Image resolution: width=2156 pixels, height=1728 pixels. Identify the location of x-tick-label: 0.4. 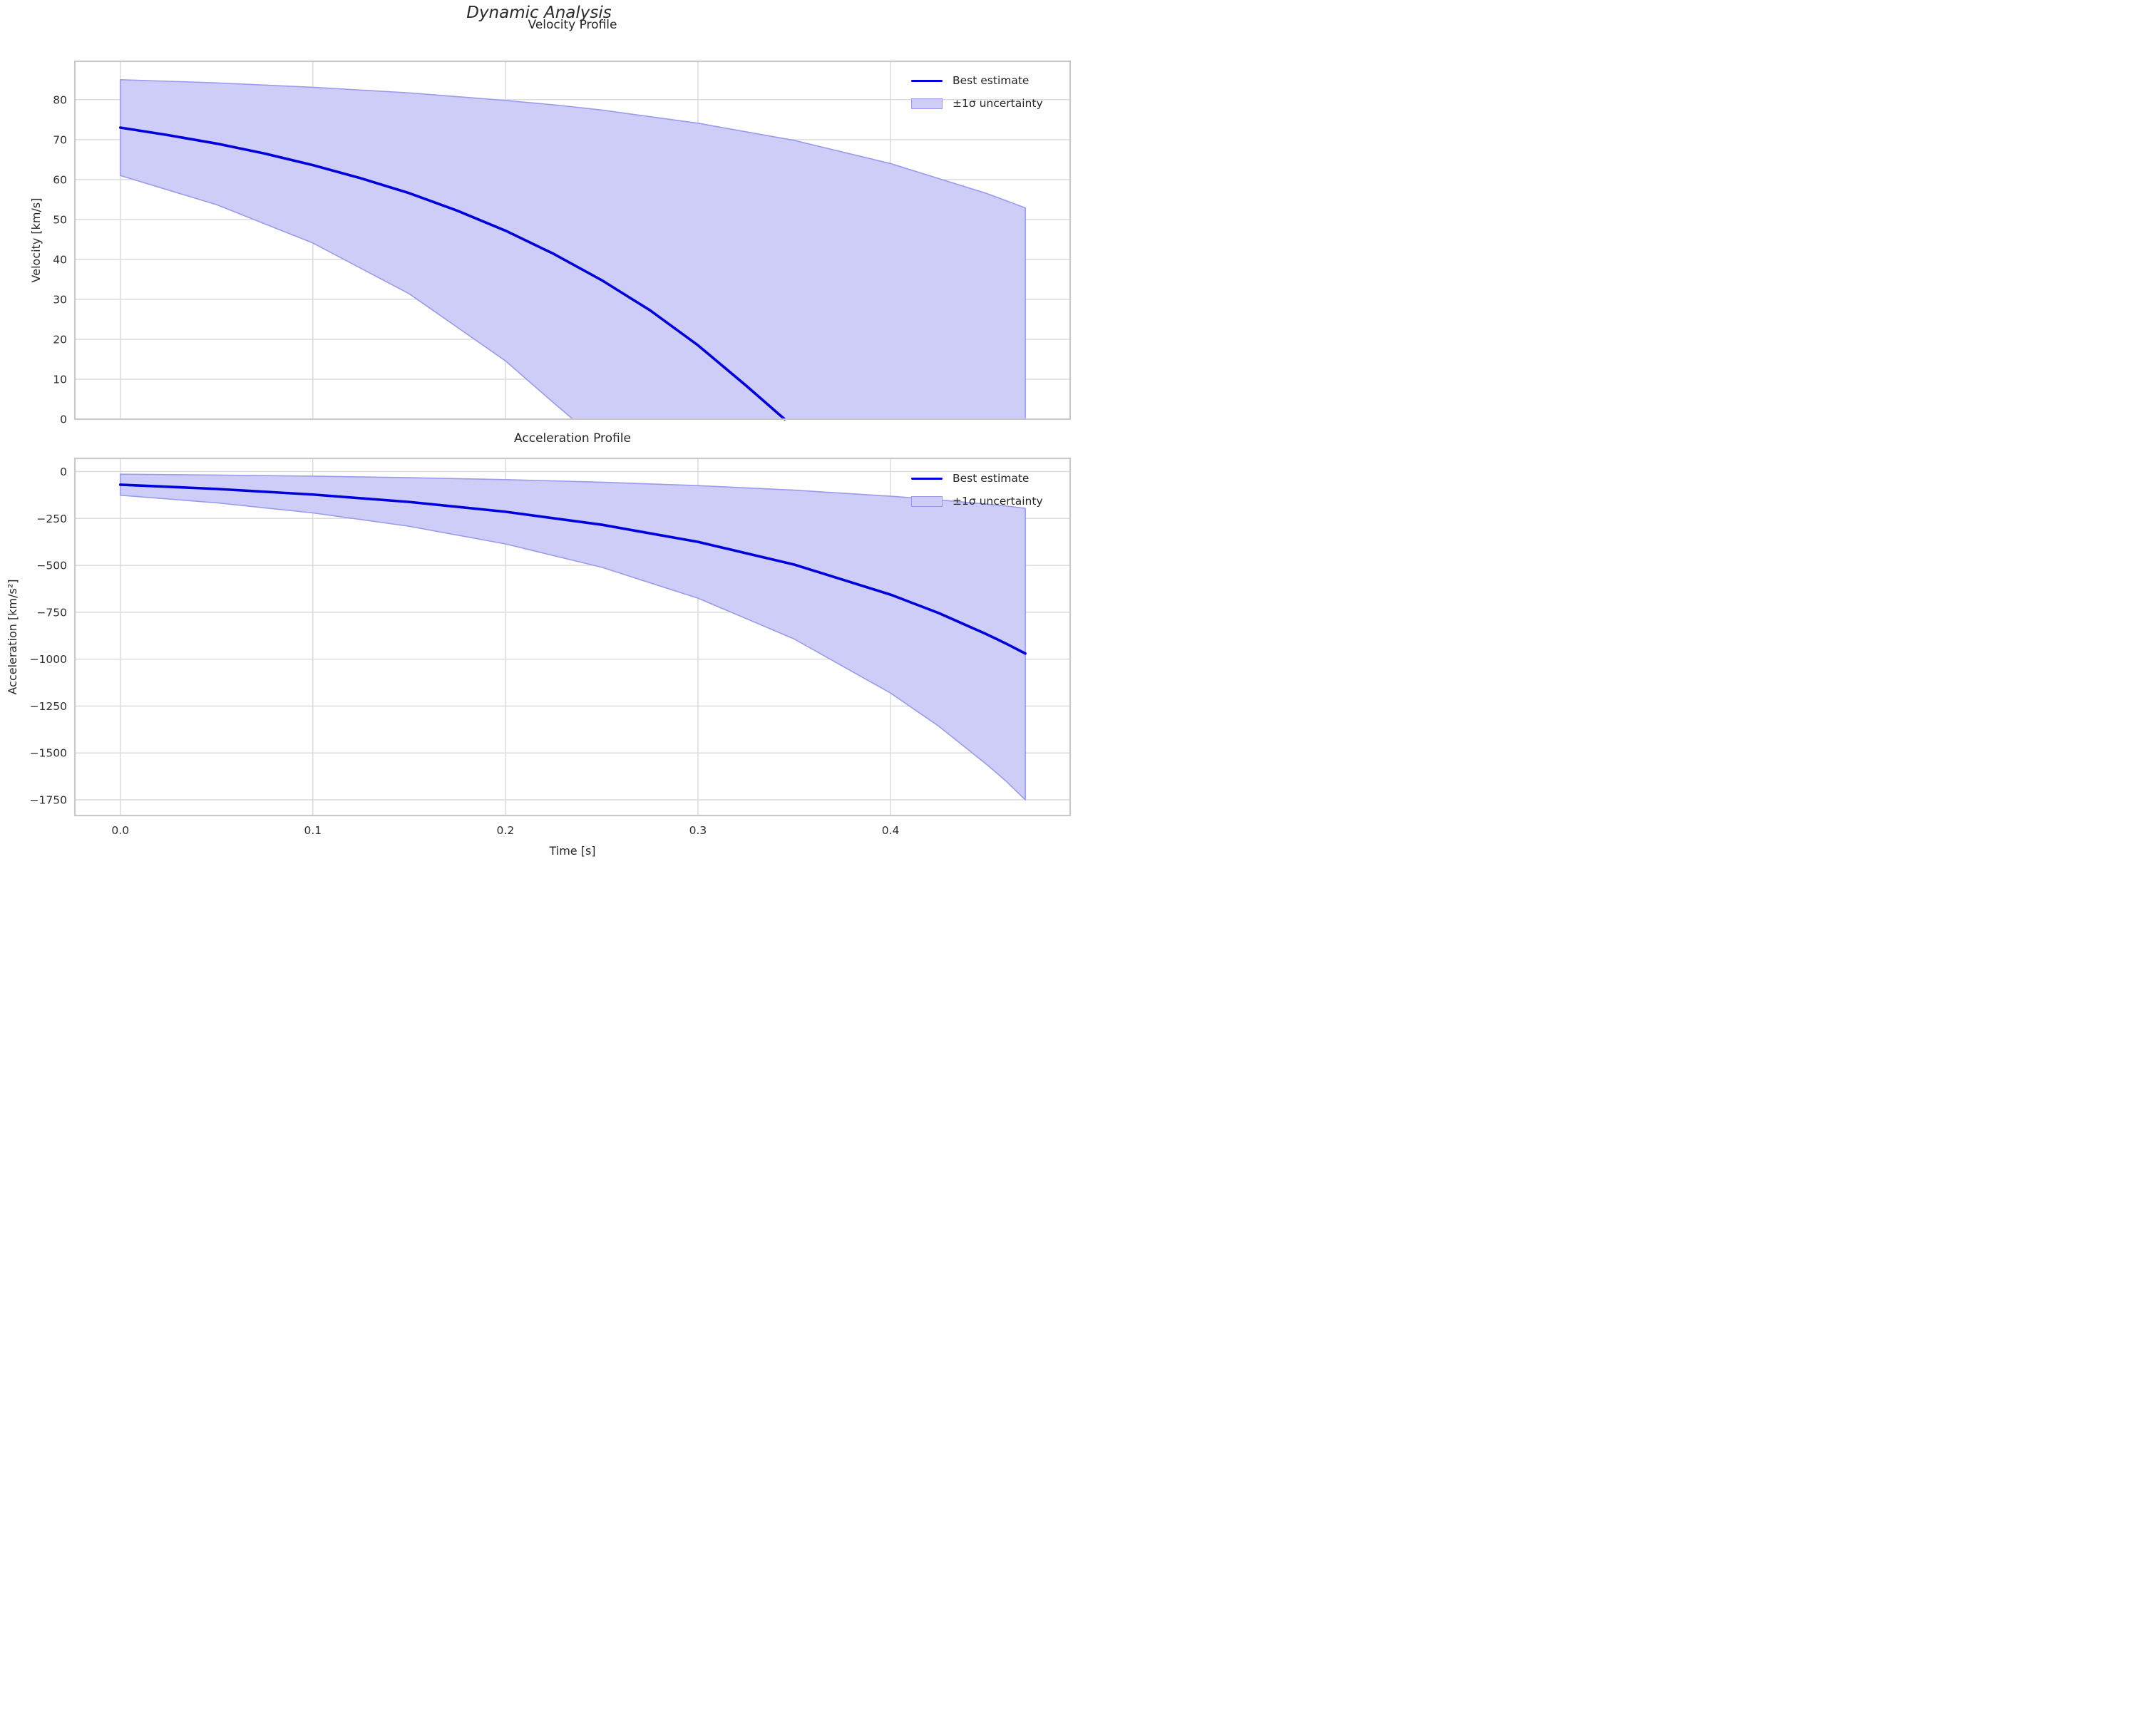
(891, 830).